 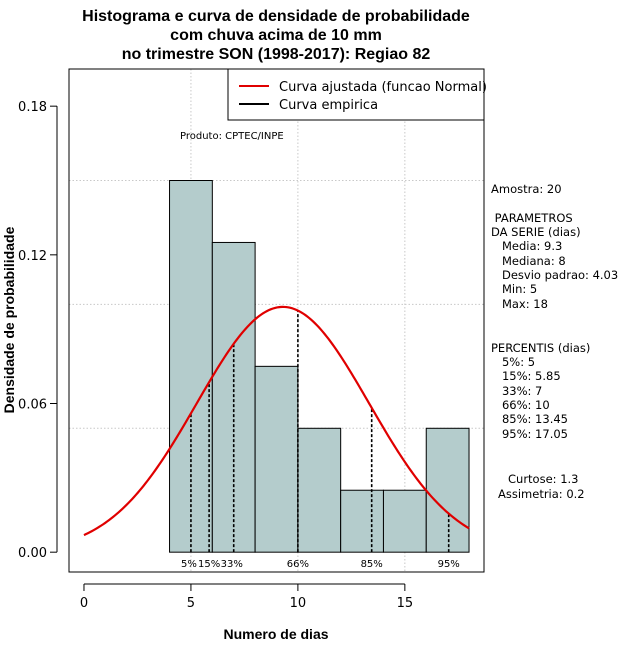 What do you see at coordinates (383, 87) in the screenshot?
I see `legend-label-normal: Curva ajustada (funcao Normal)` at bounding box center [383, 87].